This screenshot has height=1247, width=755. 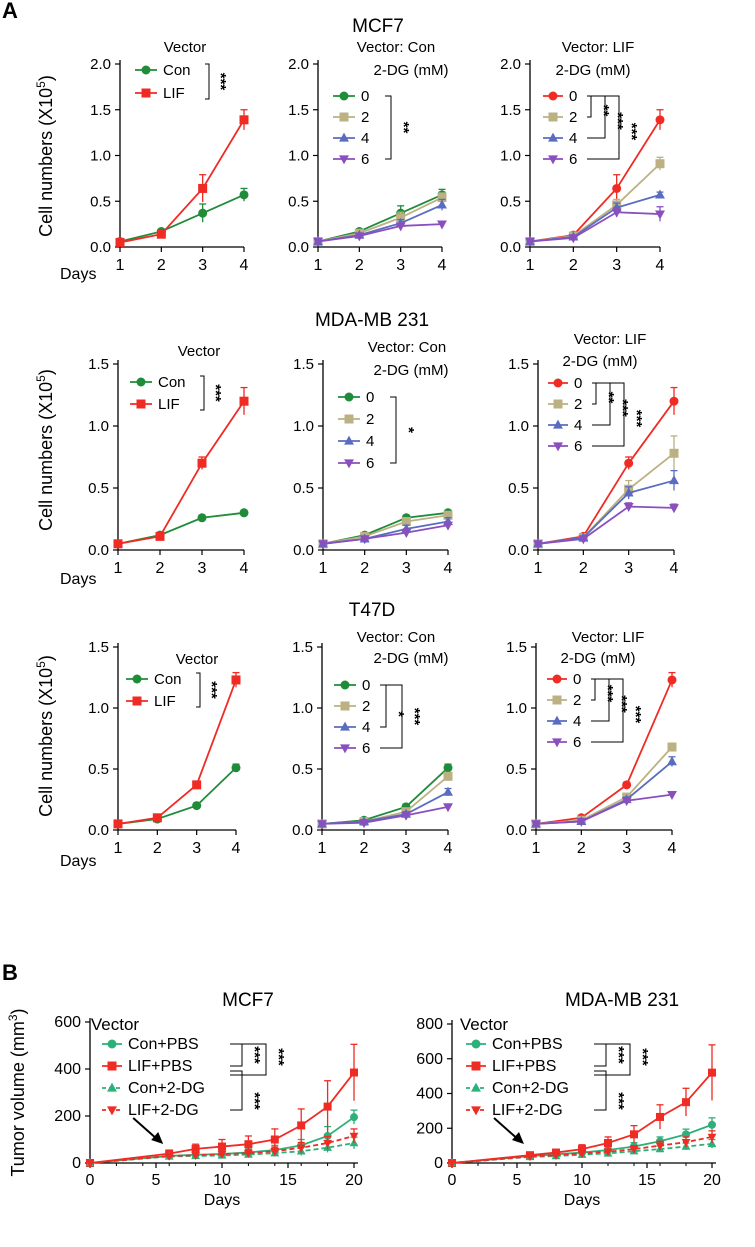 I want to click on series-Con, so click(x=182, y=217).